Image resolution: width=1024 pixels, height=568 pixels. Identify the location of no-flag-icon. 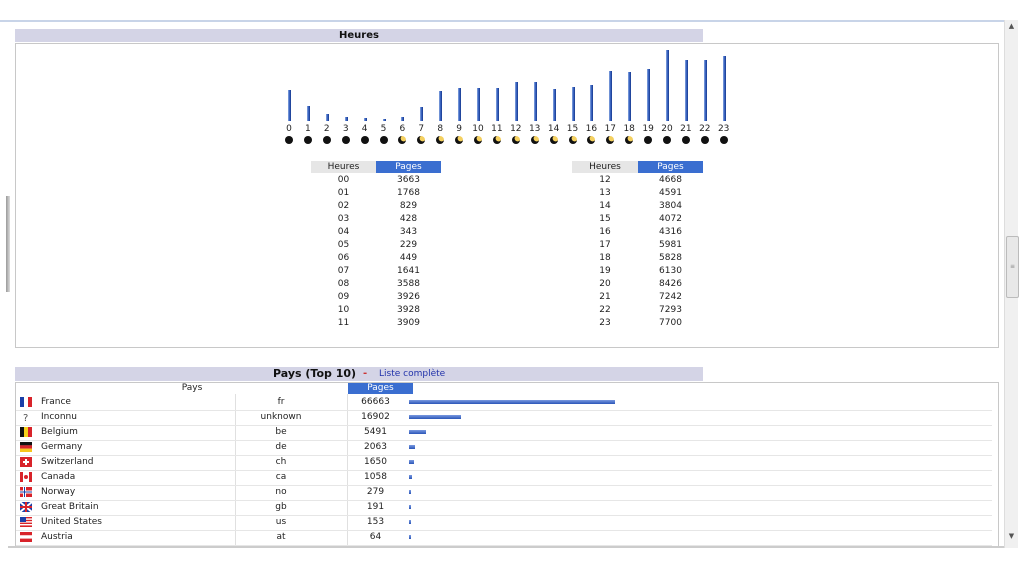
(26, 492).